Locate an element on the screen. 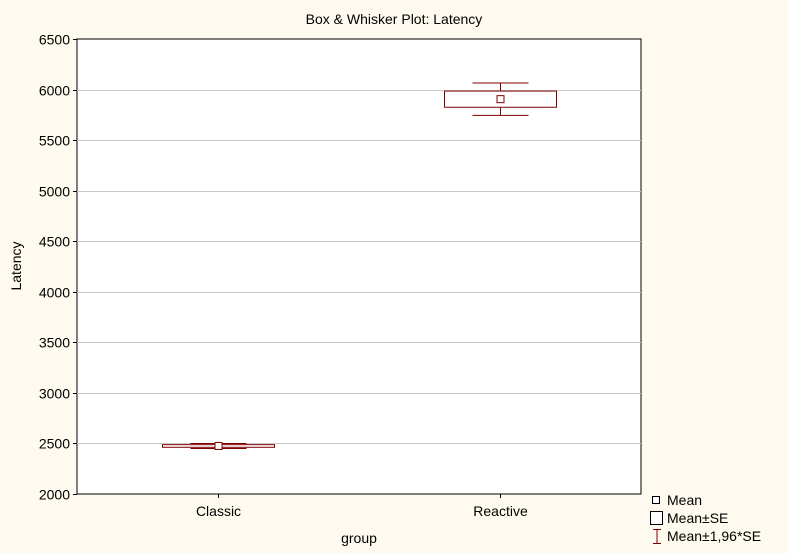 Image resolution: width=788 pixels, height=553 pixels. x-tick-label: Reactive is located at coordinates (500, 511).